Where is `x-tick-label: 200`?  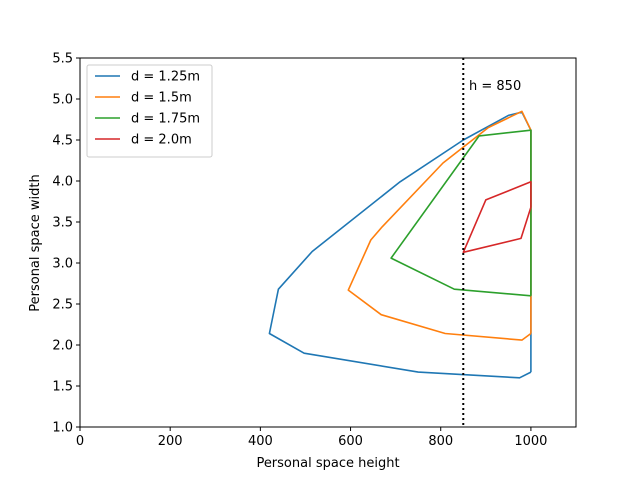
x-tick-label: 200 is located at coordinates (170, 441).